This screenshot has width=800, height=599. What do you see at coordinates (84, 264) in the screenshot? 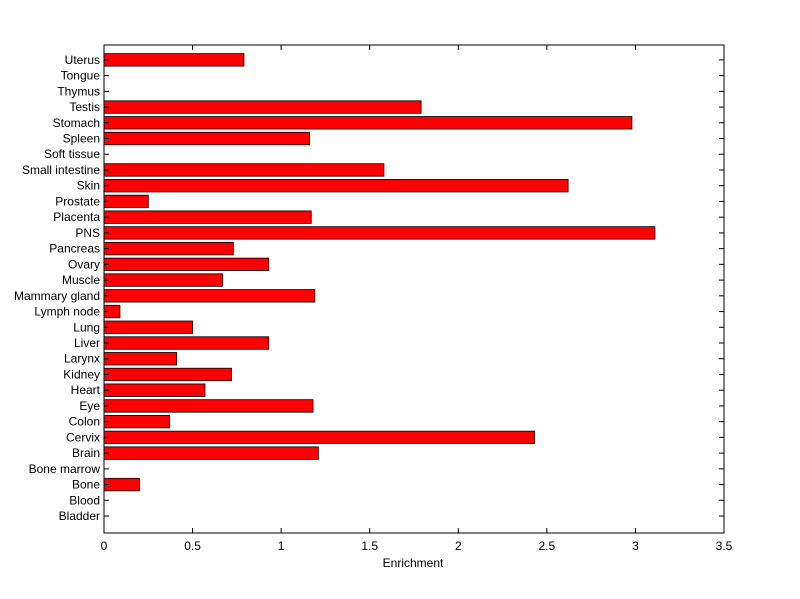
I see `y-tick-label: Ovary` at bounding box center [84, 264].